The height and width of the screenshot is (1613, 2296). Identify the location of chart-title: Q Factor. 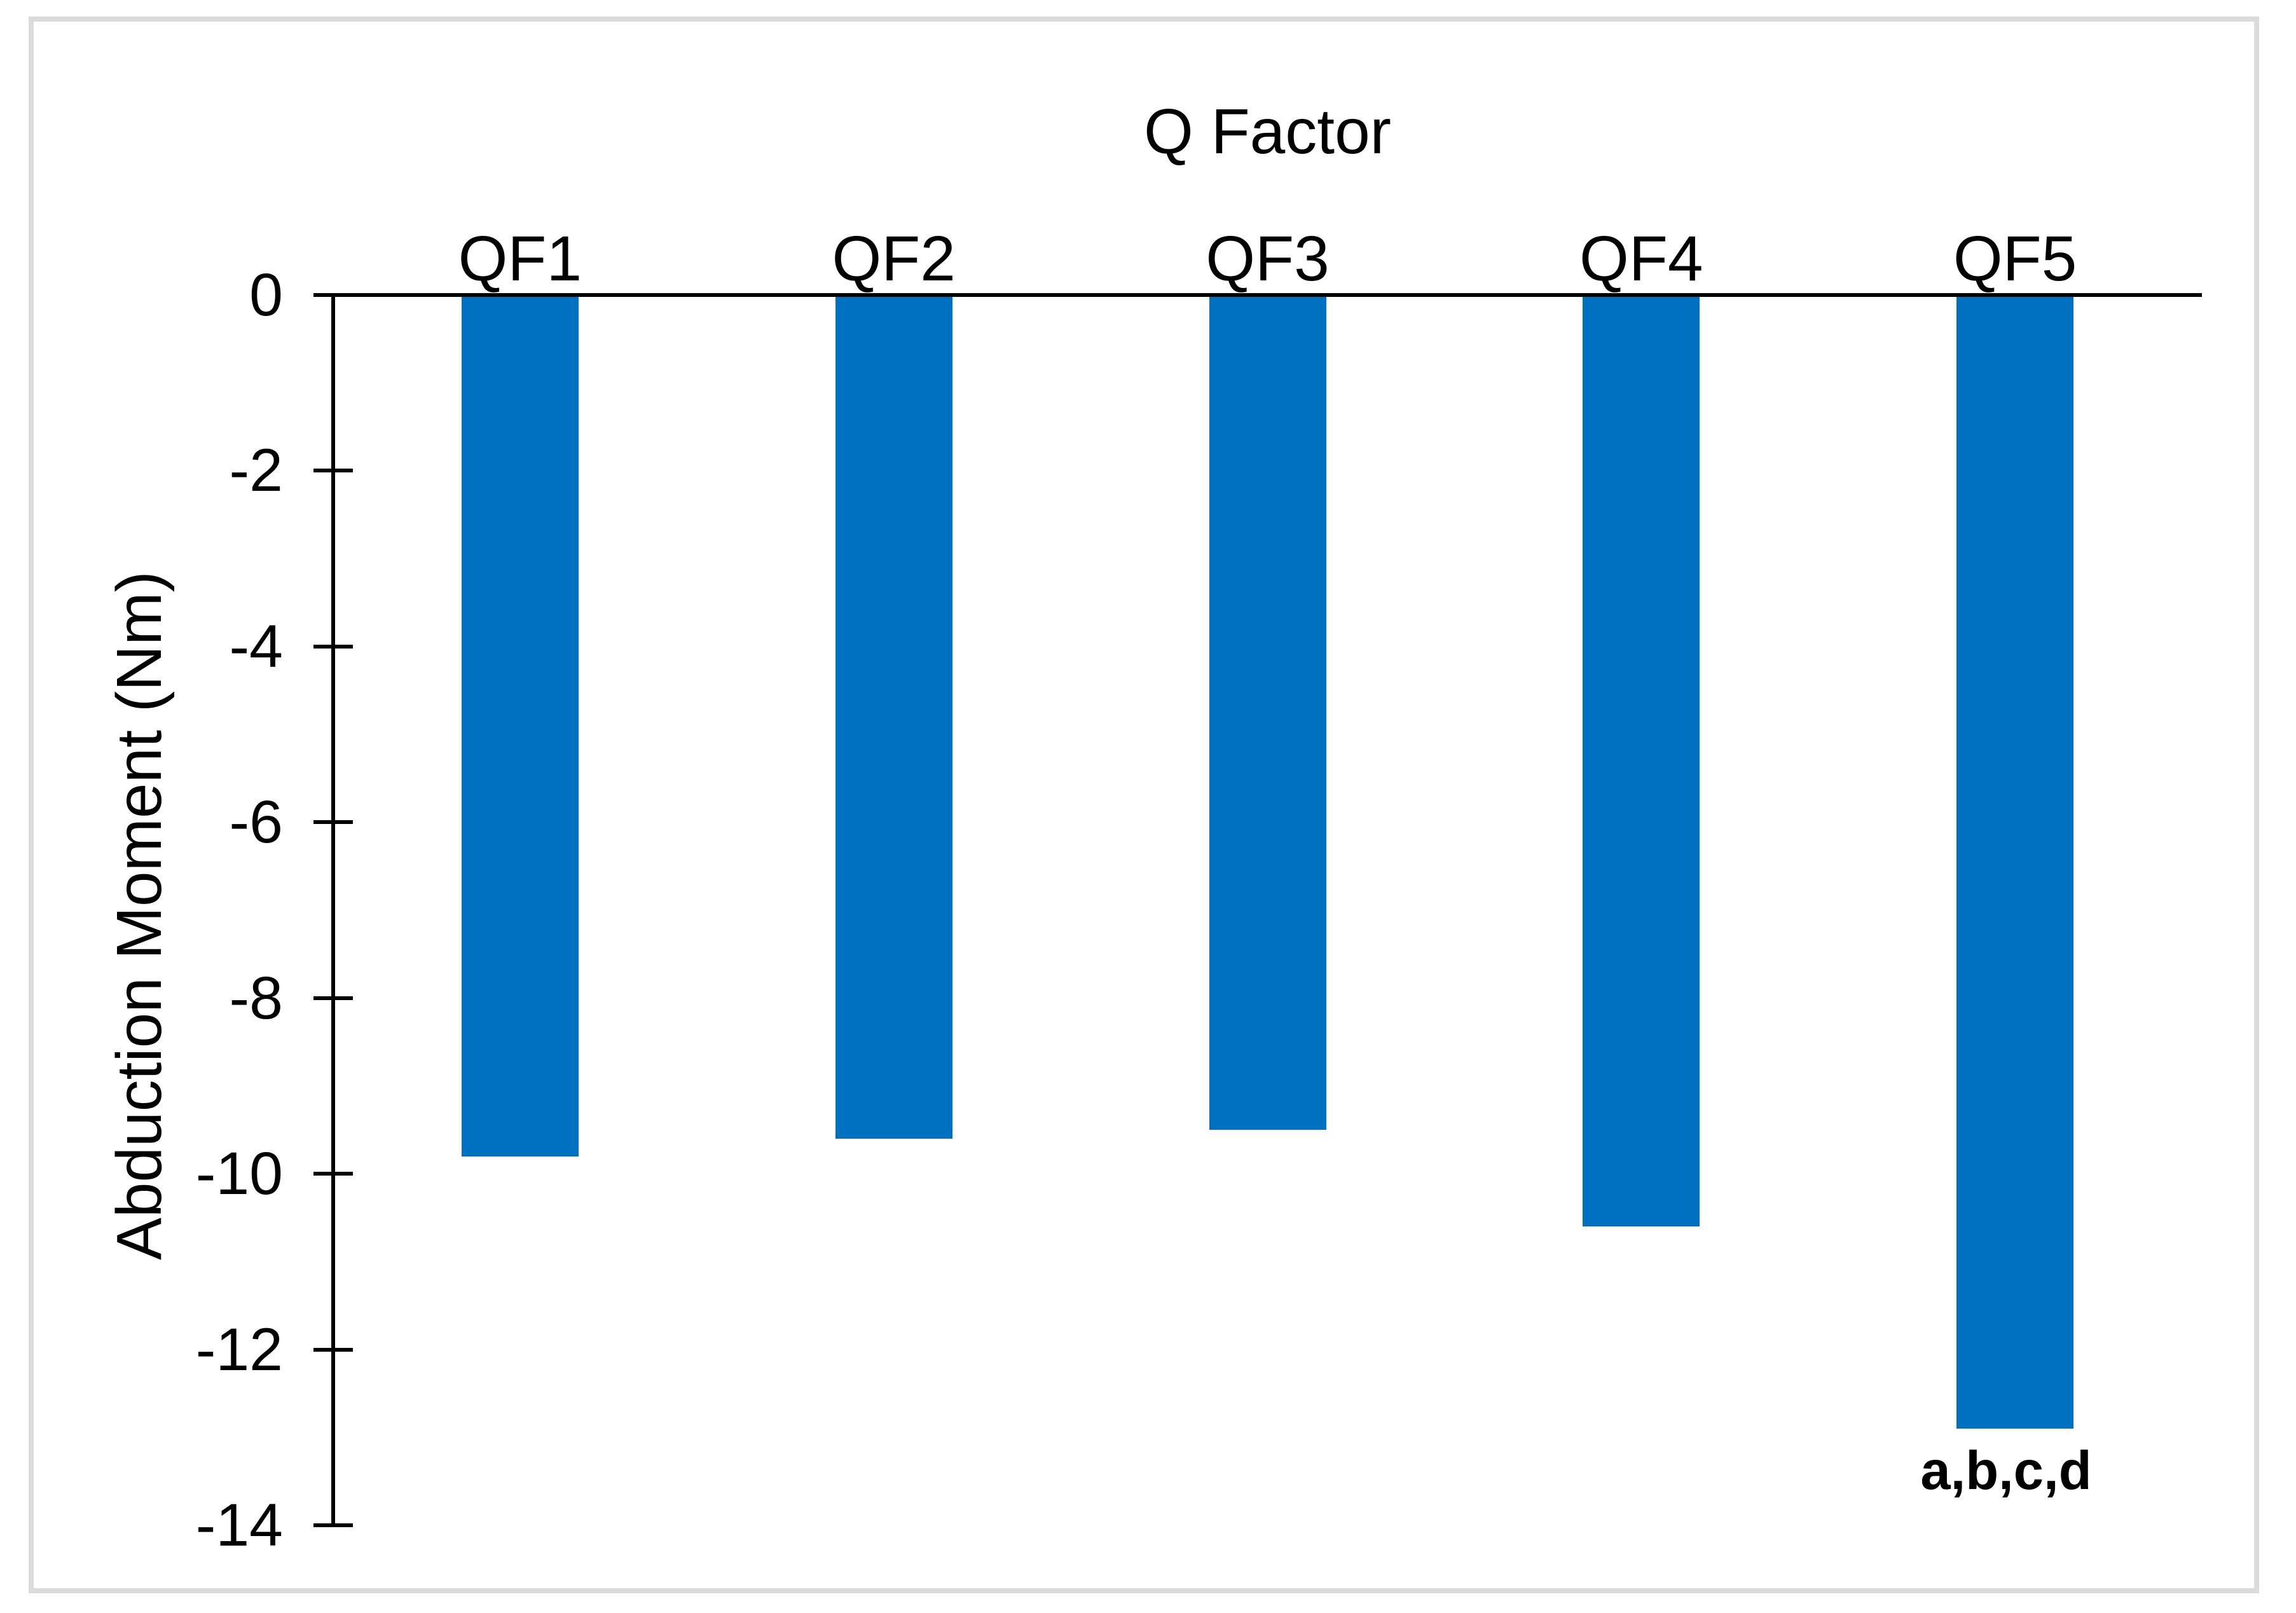
(1267, 131).